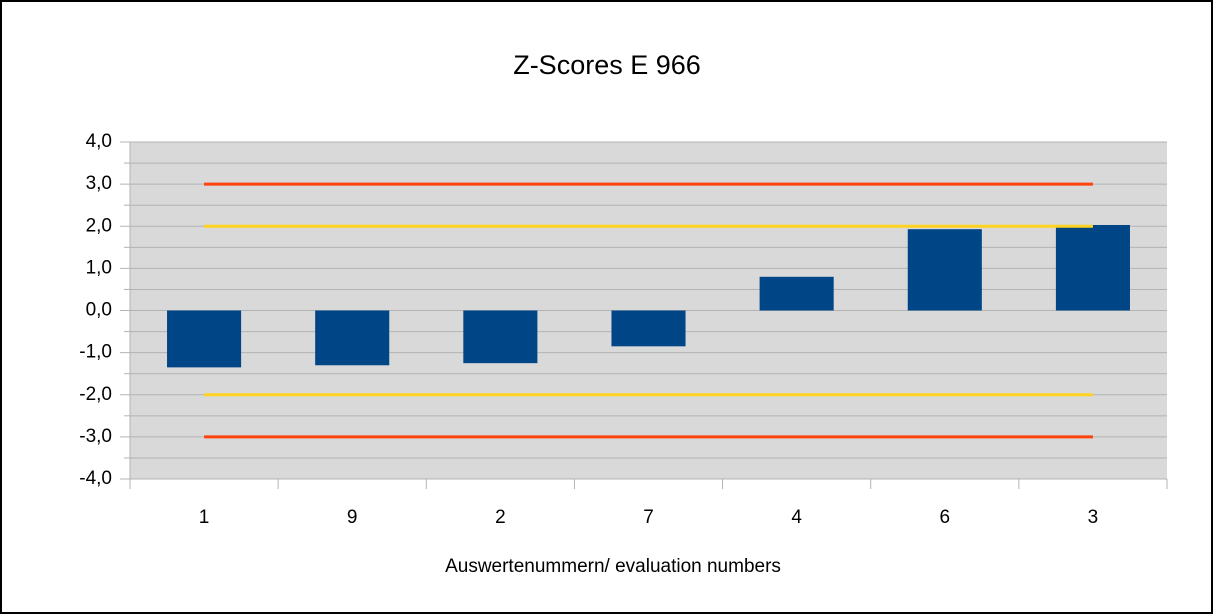 The image size is (1214, 615). What do you see at coordinates (99, 267) in the screenshot?
I see `y-tick-label: 1,0` at bounding box center [99, 267].